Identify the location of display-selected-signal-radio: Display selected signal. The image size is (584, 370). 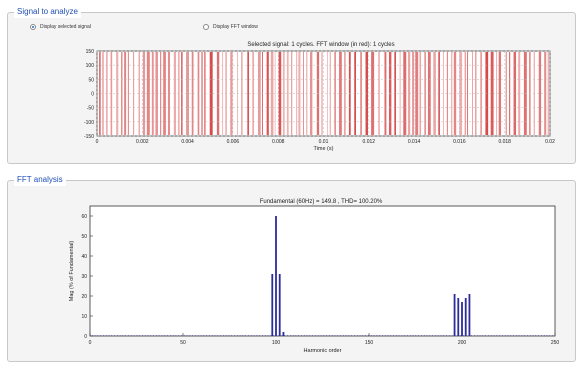
(60, 27).